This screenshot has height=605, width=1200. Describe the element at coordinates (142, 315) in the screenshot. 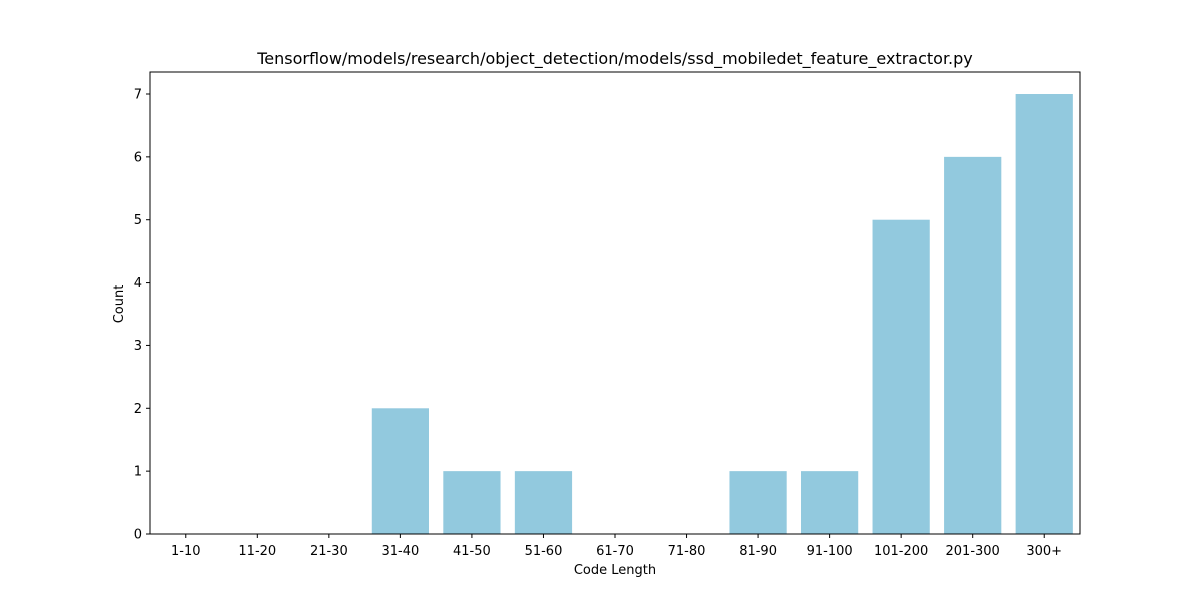

I see `y-axis-ticks: 0 1 2 3 4 5 6 7` at that location.